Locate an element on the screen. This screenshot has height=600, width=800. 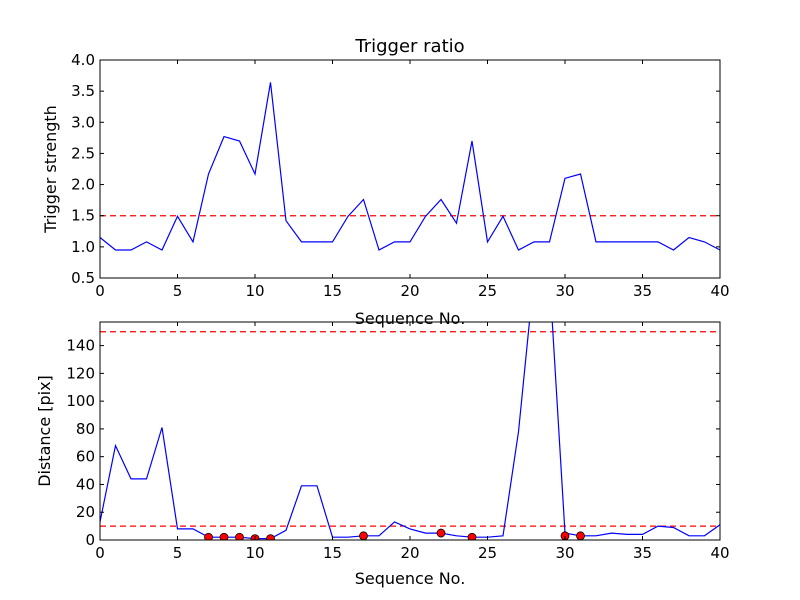
top-x-tick-label: 25 is located at coordinates (487, 291).